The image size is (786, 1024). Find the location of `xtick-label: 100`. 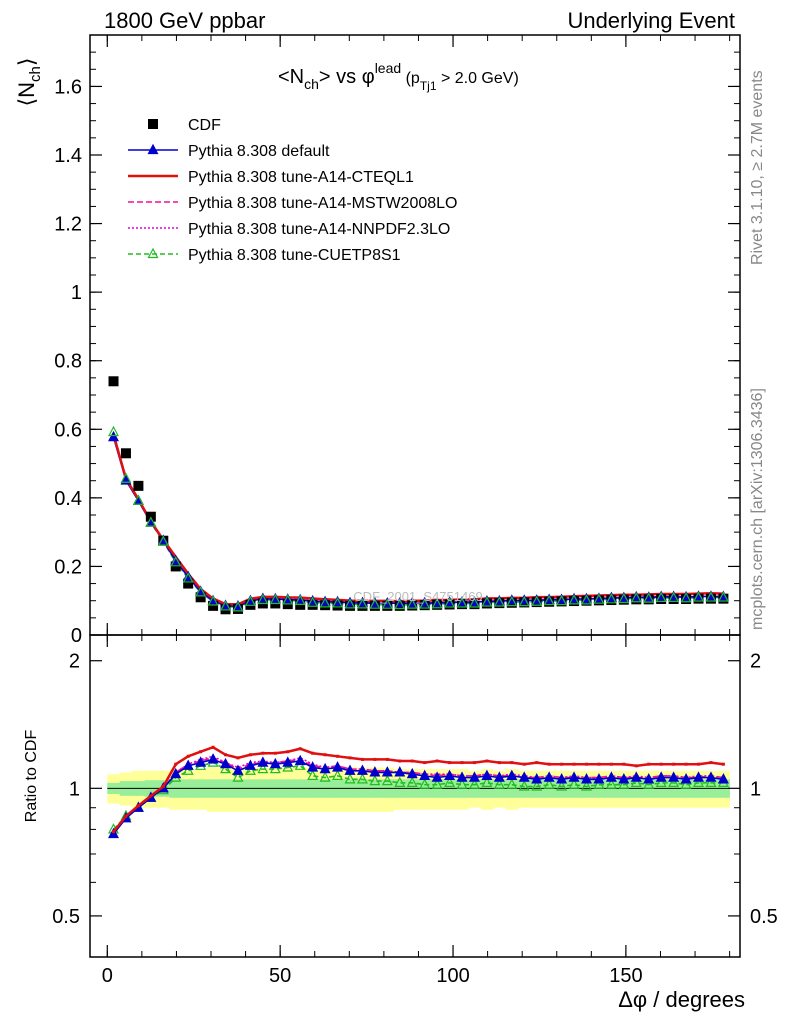

xtick-label: 100 is located at coordinates (452, 976).